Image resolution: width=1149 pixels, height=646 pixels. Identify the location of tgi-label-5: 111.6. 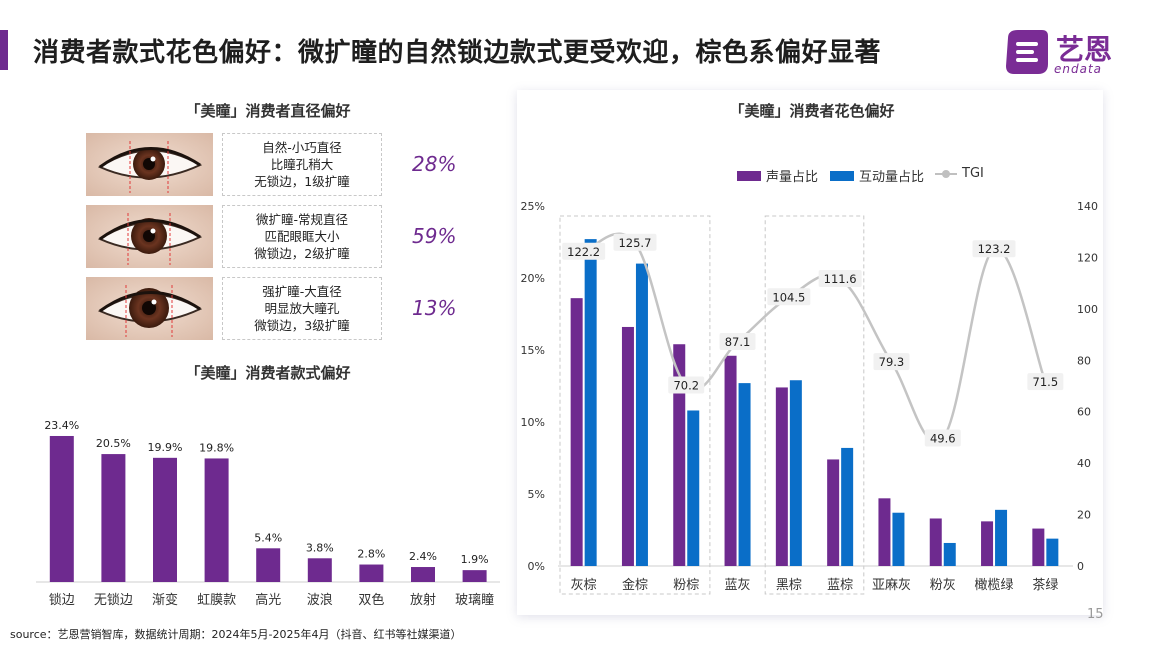
(840, 279).